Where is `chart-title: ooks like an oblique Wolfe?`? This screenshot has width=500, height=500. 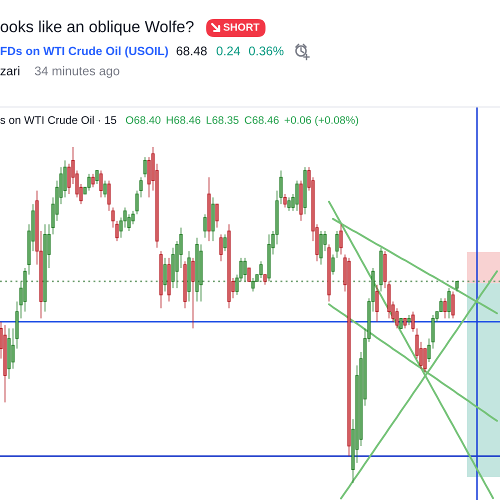
chart-title: ooks like an oblique Wolfe? is located at coordinates (97, 28).